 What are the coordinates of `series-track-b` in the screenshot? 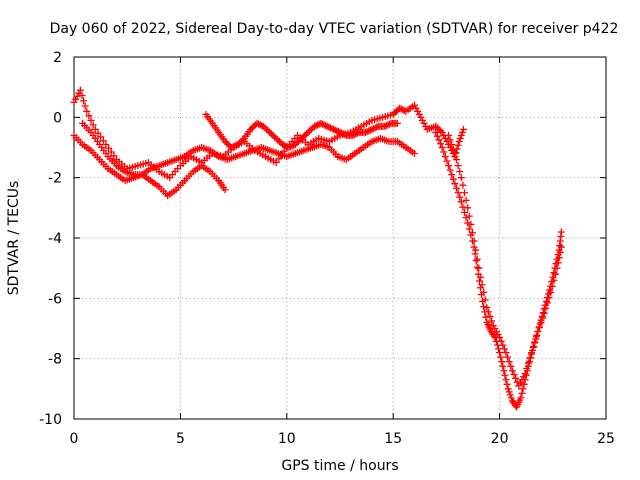 It's located at (244, 158).